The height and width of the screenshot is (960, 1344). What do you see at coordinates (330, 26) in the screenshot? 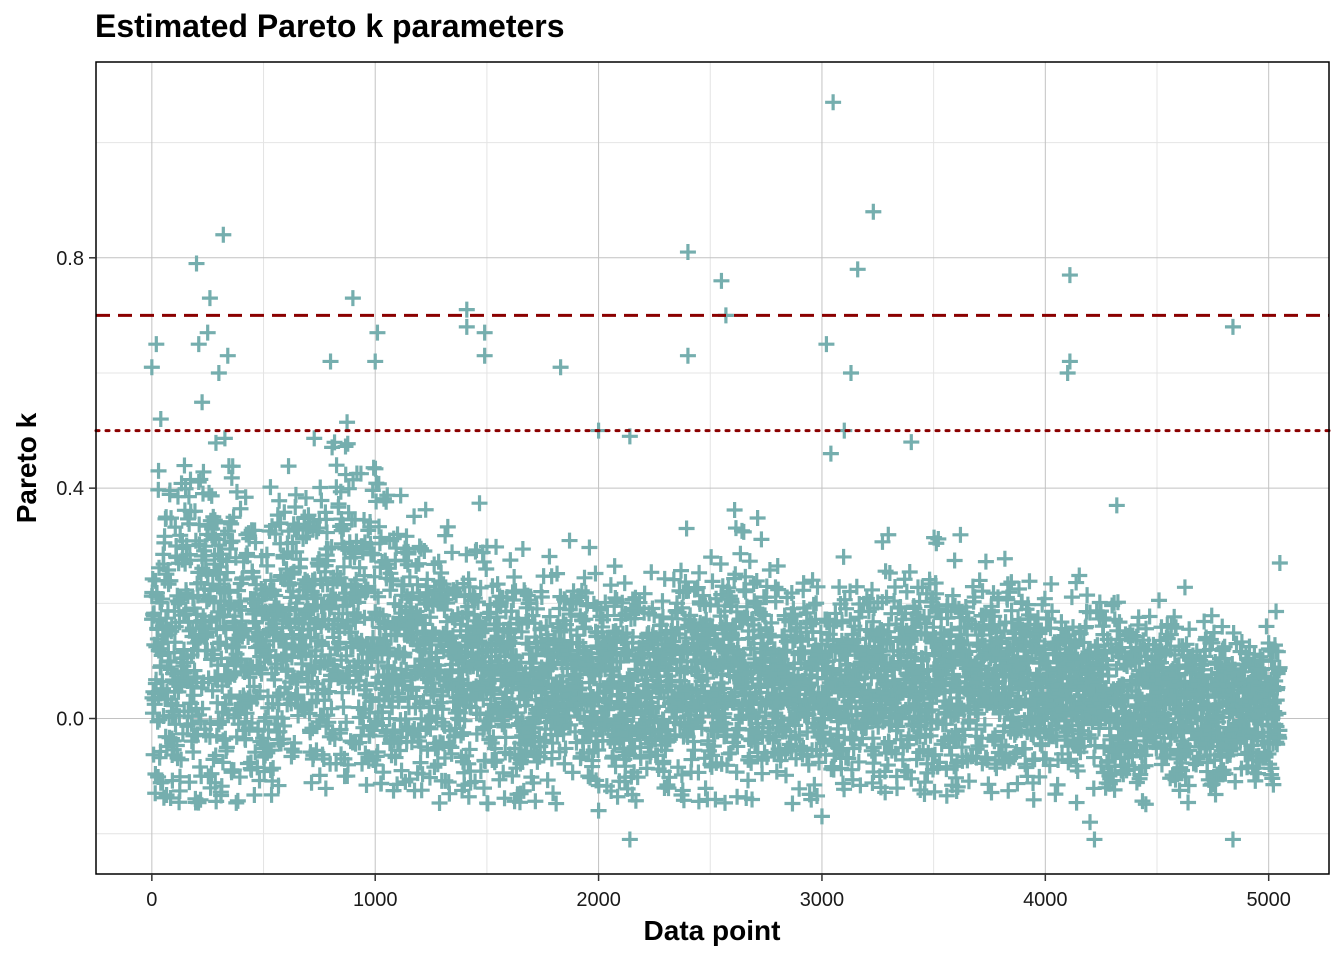
I see `chart-title: Estimated Pareto k parameters` at bounding box center [330, 26].